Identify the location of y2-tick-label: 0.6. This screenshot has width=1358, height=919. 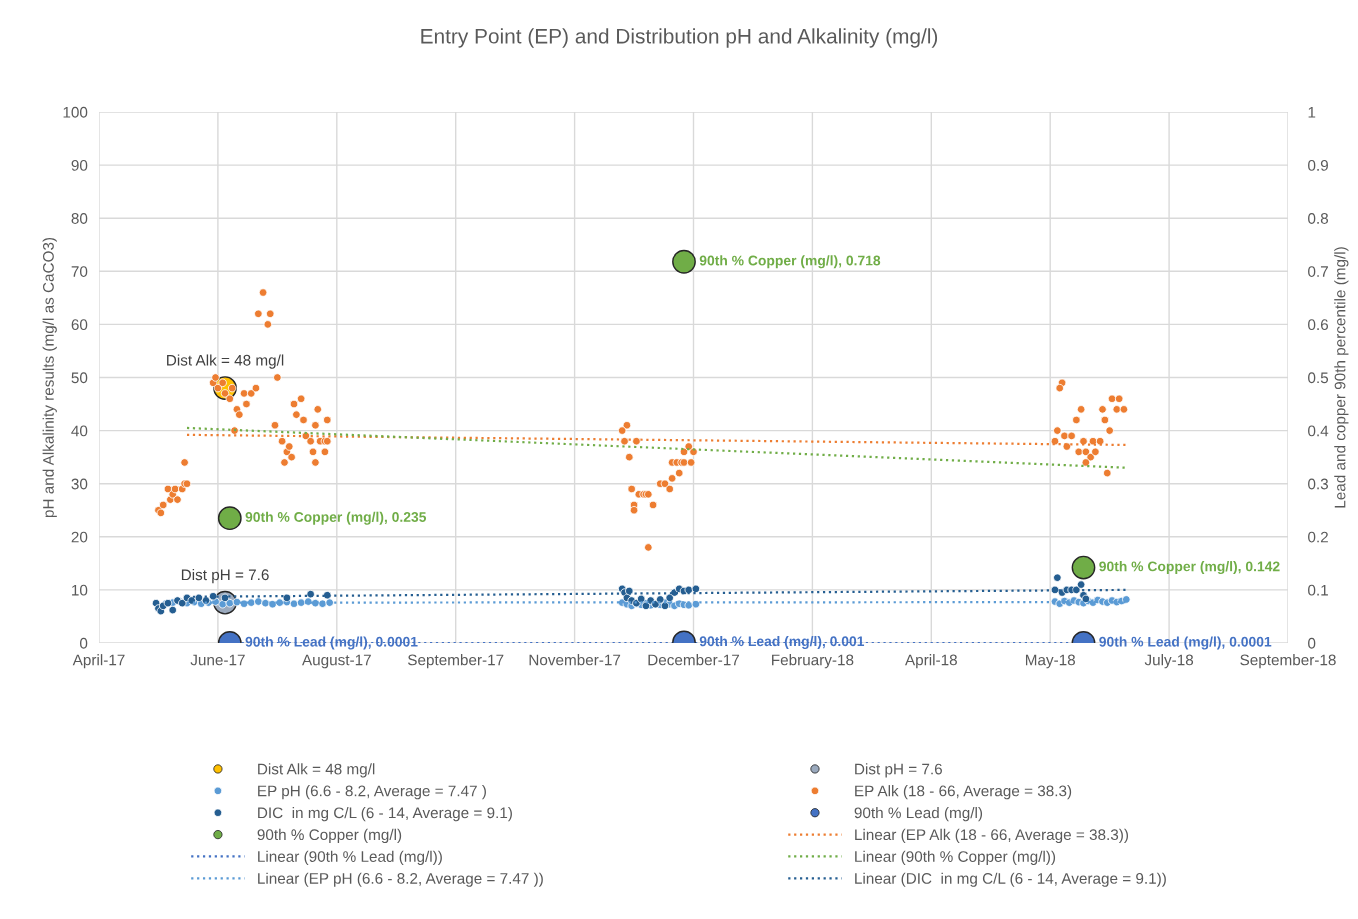
(1318, 325).